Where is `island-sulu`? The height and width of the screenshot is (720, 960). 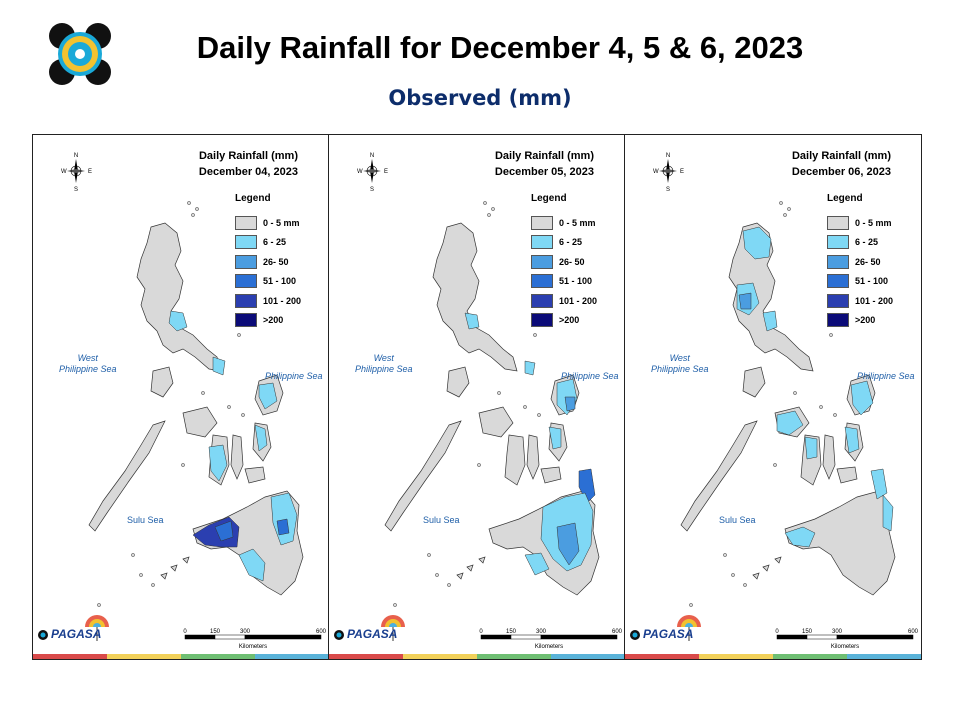 island-sulu is located at coordinates (767, 568).